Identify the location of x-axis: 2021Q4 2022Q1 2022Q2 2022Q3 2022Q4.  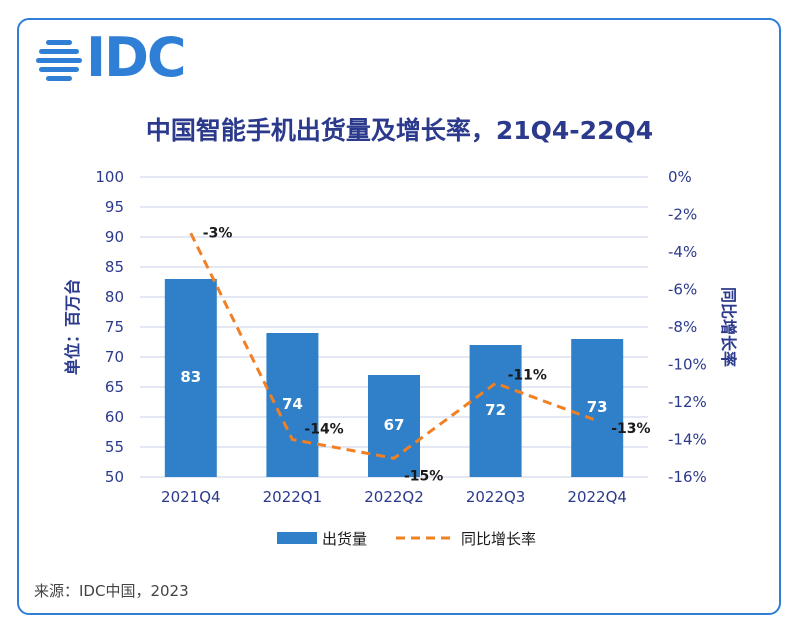
(394, 497).